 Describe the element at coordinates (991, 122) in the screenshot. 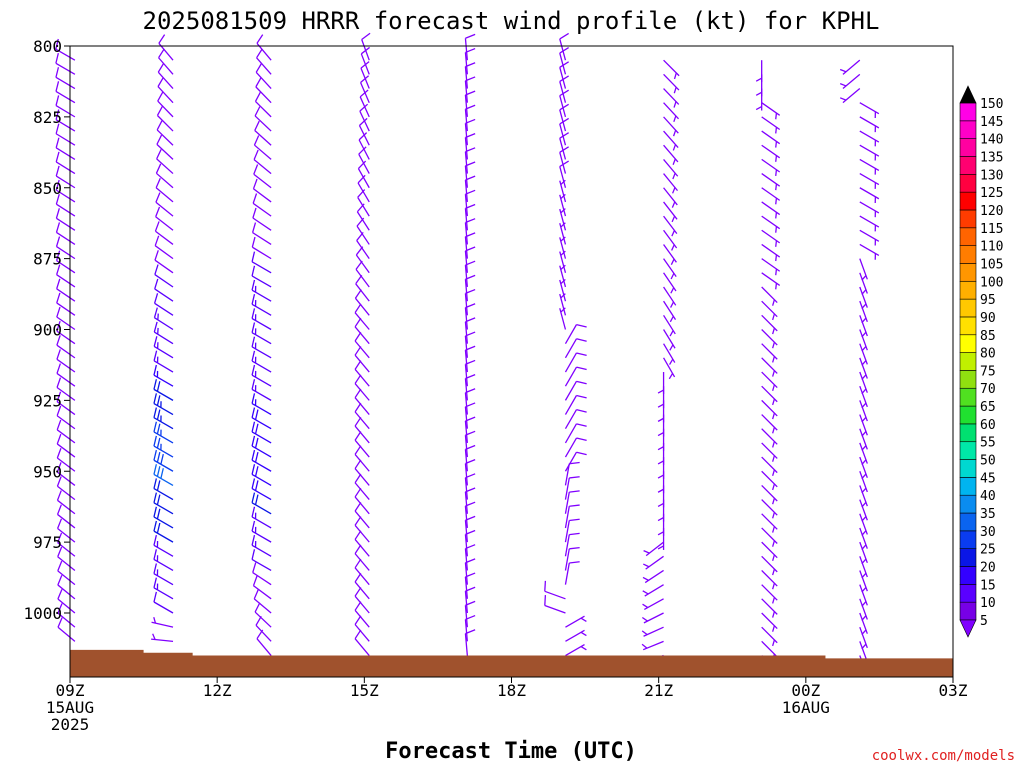

I see `colorbar-label: 145` at that location.